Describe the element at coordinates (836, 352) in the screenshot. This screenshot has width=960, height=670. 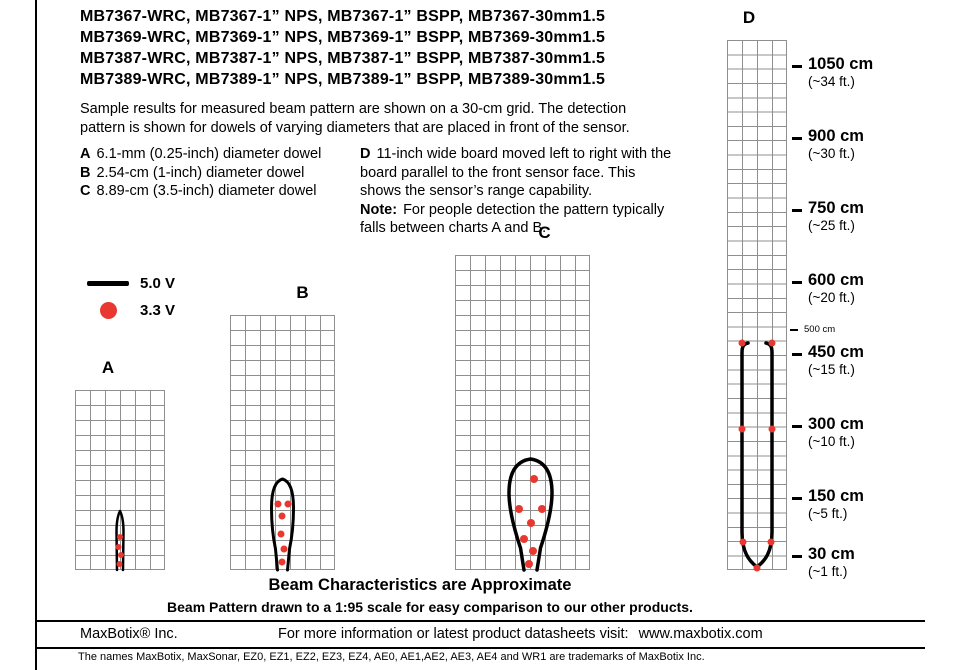
I see `scale-cm-value: 450 cm` at that location.